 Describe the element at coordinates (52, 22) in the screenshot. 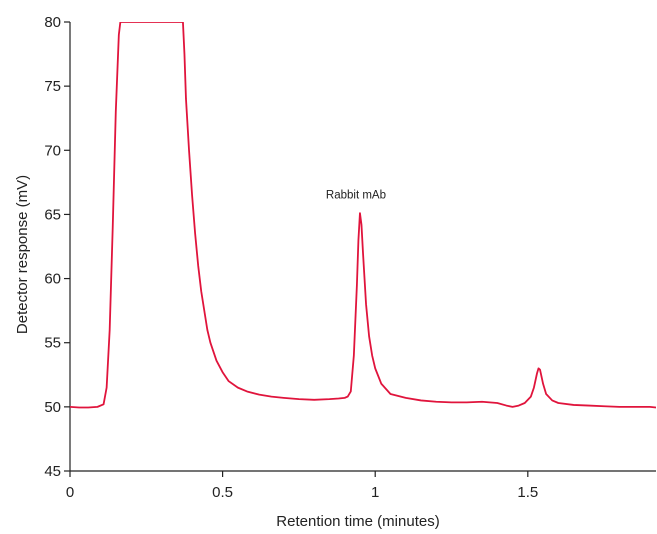

I see `y-tick-label: 80` at that location.